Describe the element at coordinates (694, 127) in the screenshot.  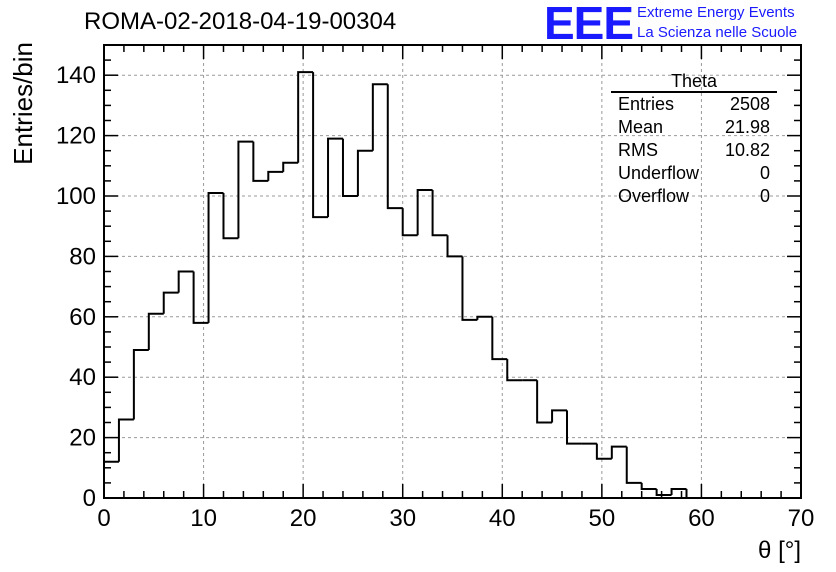
I see `stats-row-mean: Mean 21.98` at that location.